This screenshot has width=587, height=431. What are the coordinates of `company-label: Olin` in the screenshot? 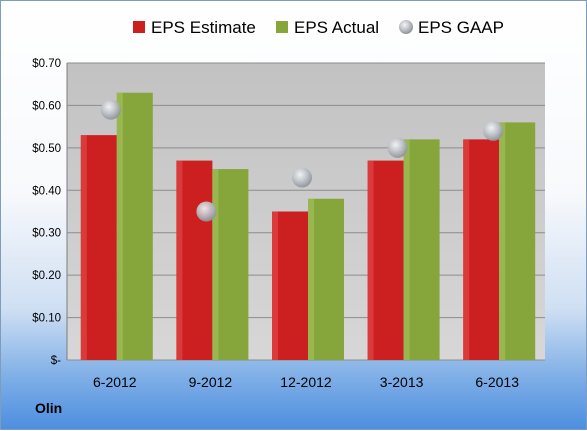 It's located at (49, 408).